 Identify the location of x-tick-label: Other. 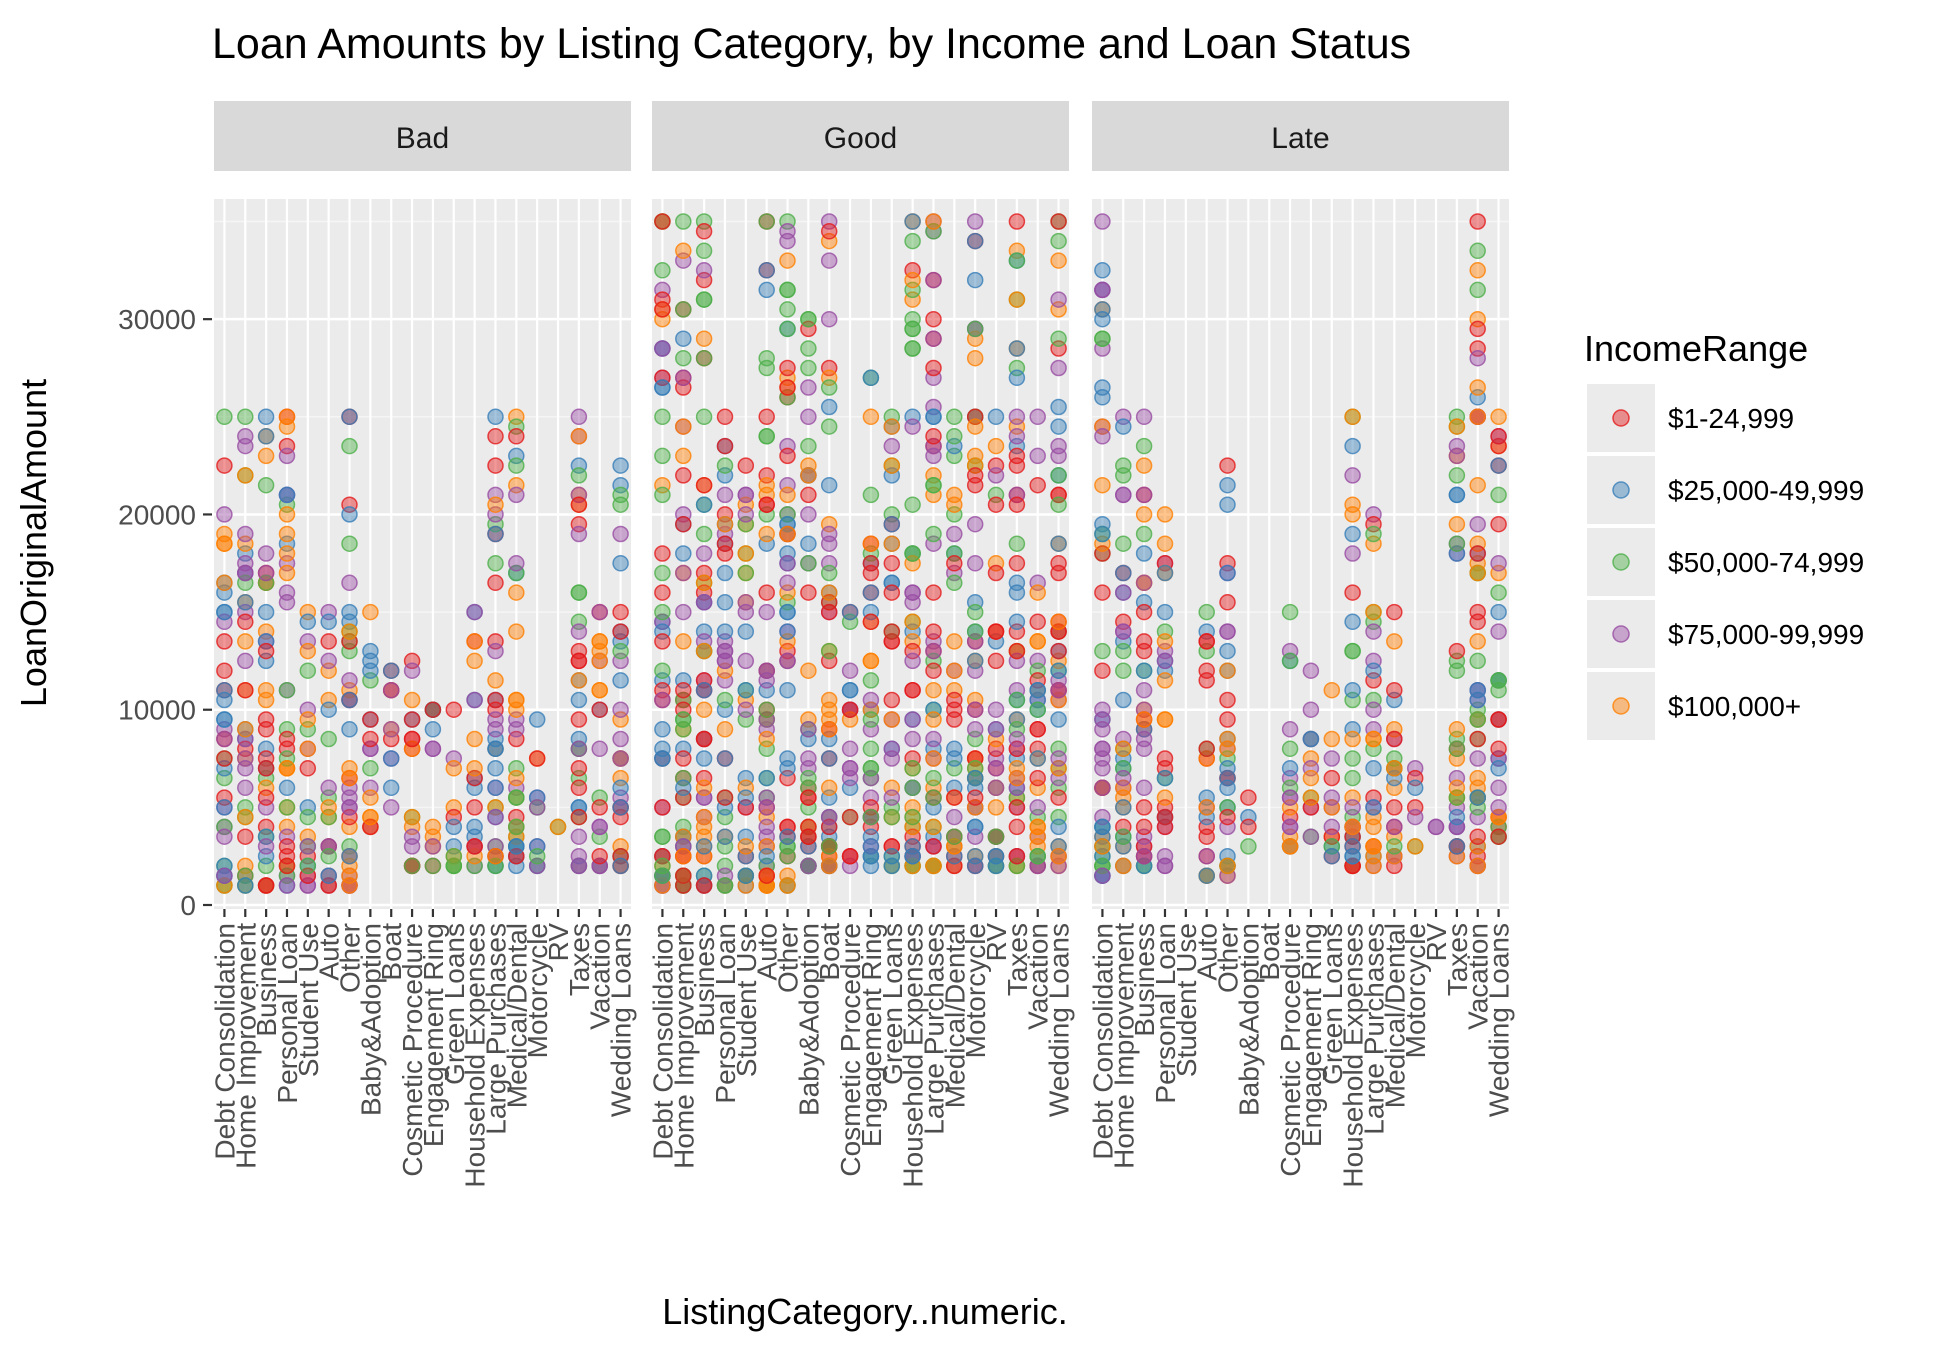
(788, 958).